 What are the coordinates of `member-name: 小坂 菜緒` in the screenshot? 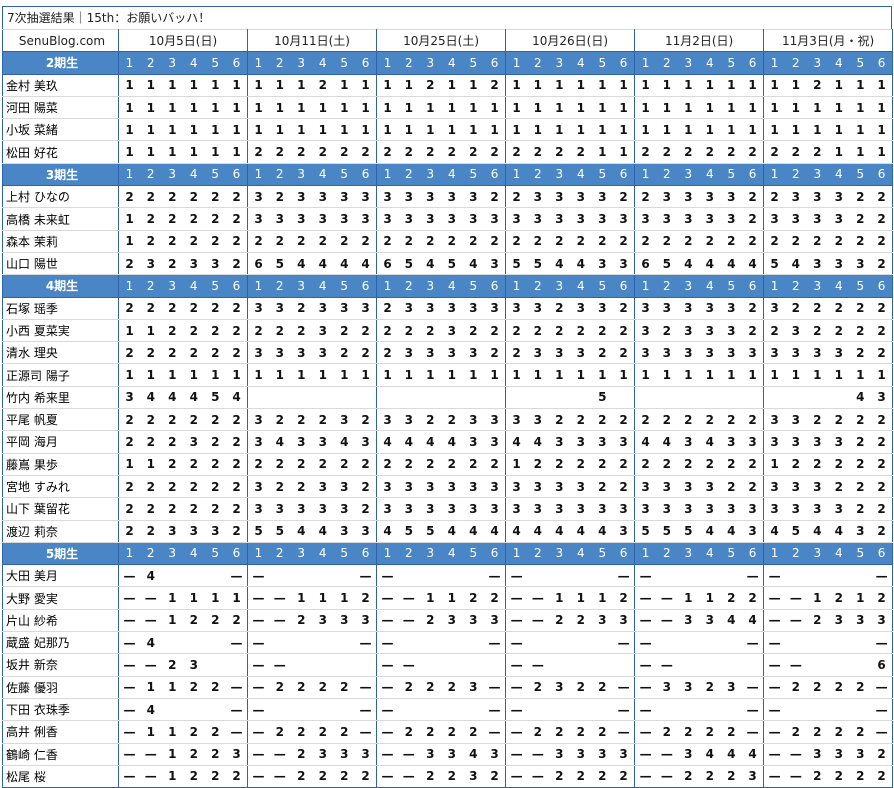 It's located at (60, 130).